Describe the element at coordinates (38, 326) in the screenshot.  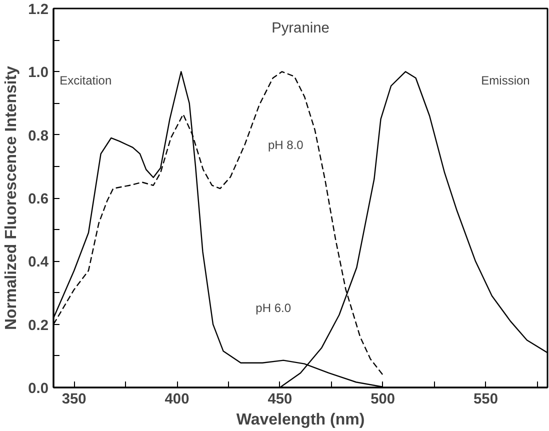
I see `y-tick-label: 0.2` at that location.